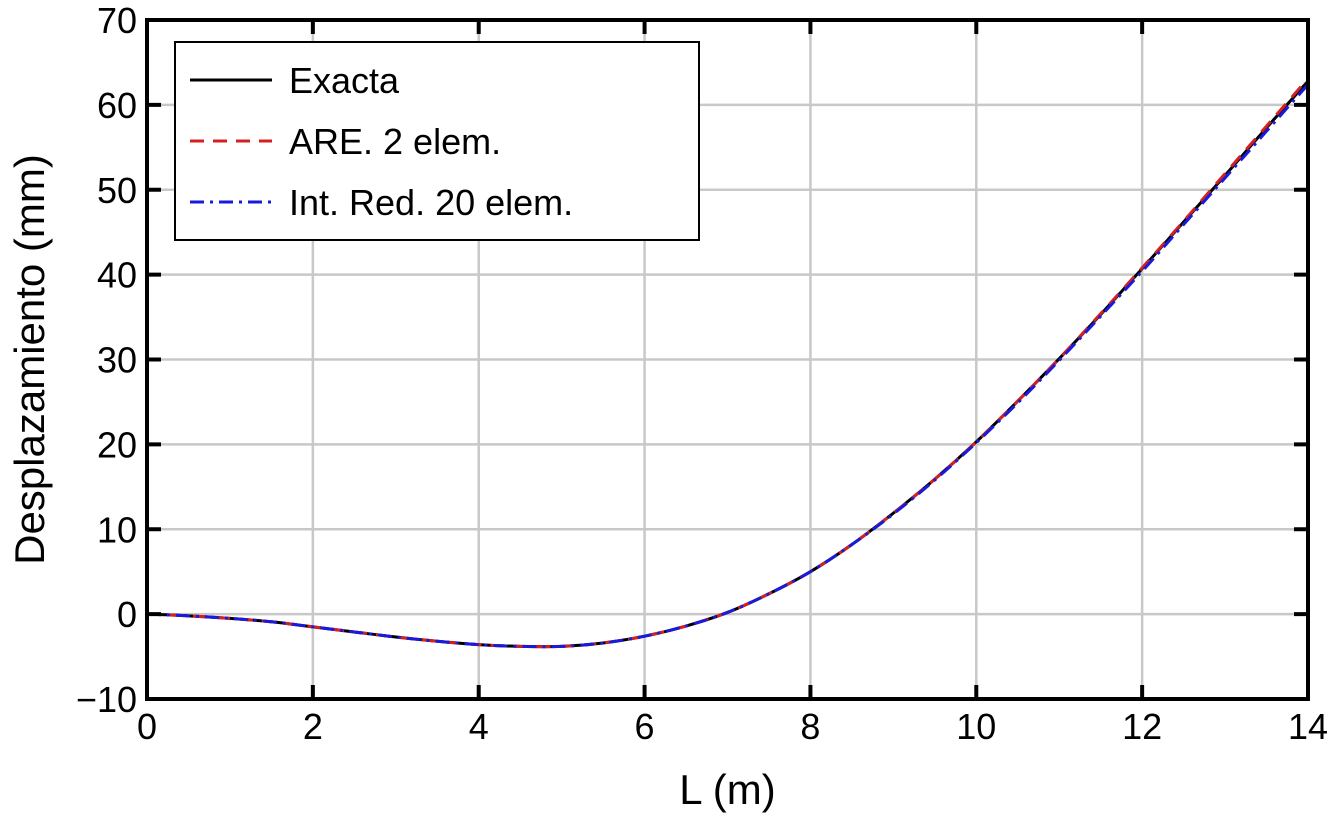 The height and width of the screenshot is (814, 1331). I want to click on x-tick-label: 6, so click(645, 726).